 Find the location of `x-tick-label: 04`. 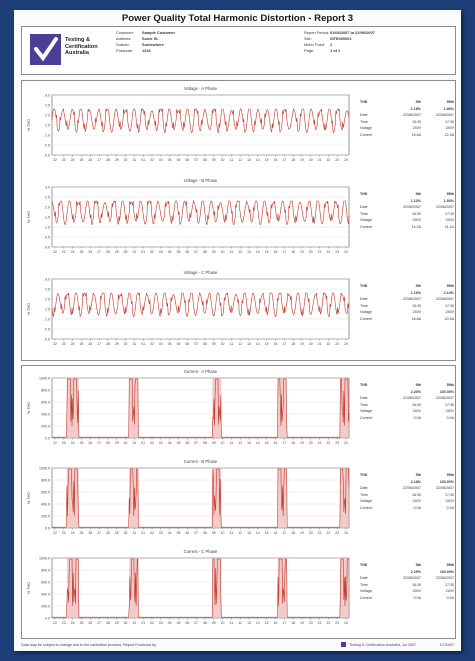

x-tick-label: 04 is located at coordinates (170, 623).